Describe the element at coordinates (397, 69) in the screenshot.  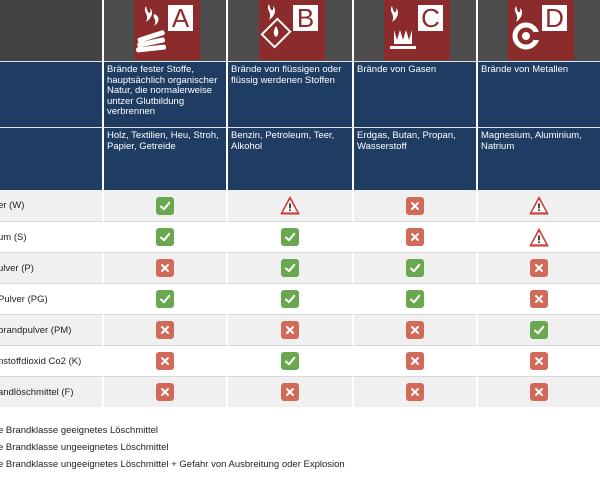
I see `class-c-description: Brände von Gasen` at that location.